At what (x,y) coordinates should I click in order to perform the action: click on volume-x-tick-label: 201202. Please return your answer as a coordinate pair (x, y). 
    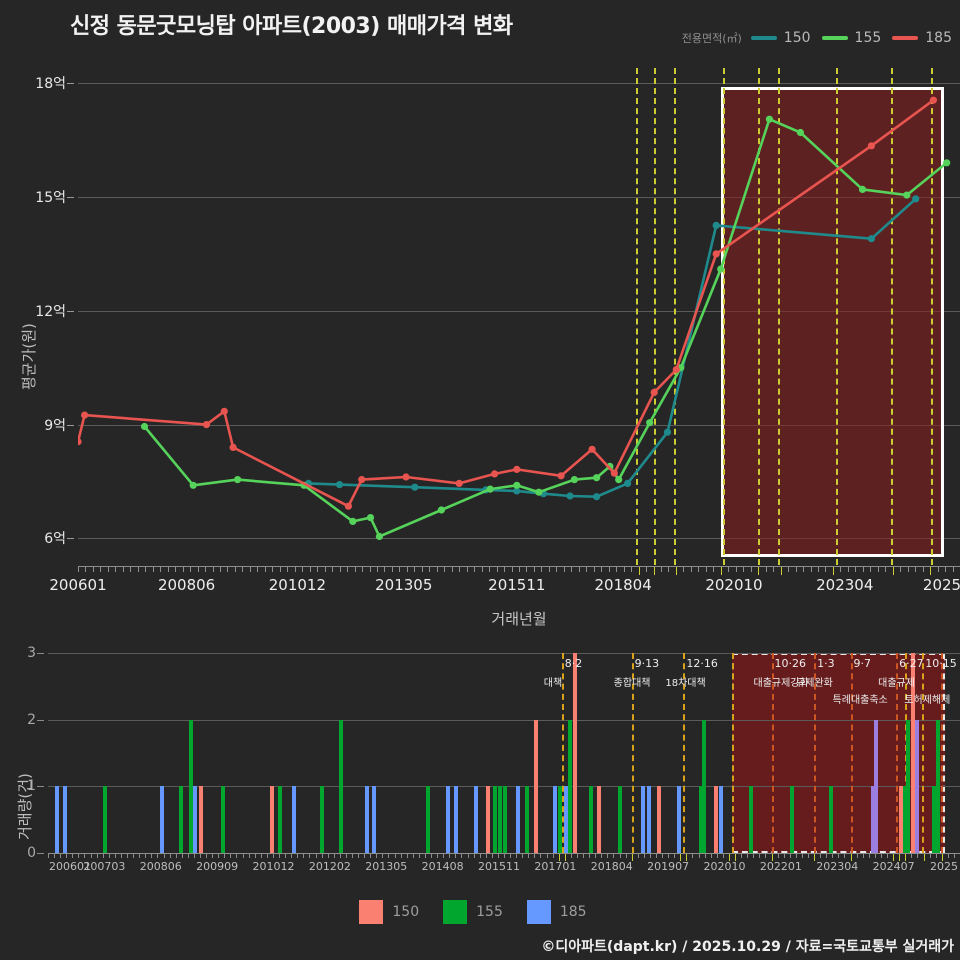
    Looking at the image, I should click on (329, 866).